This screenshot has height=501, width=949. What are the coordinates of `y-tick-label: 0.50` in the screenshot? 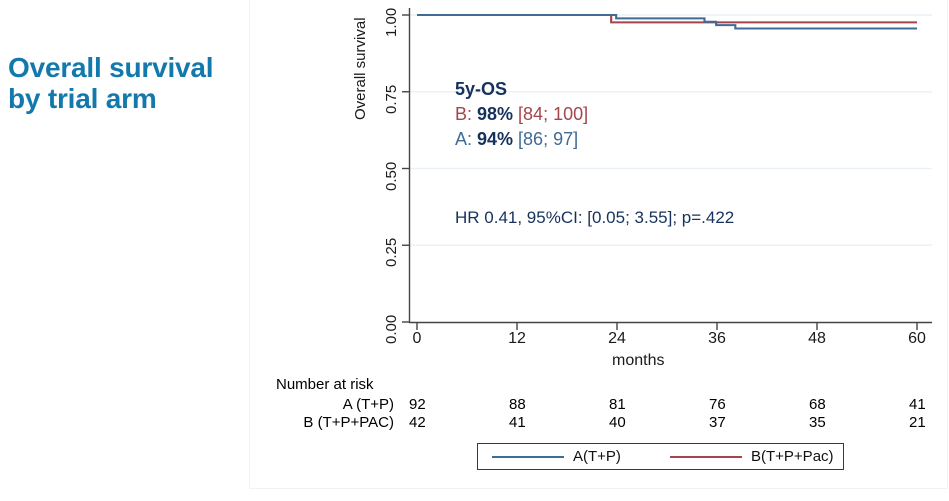 It's located at (391, 176).